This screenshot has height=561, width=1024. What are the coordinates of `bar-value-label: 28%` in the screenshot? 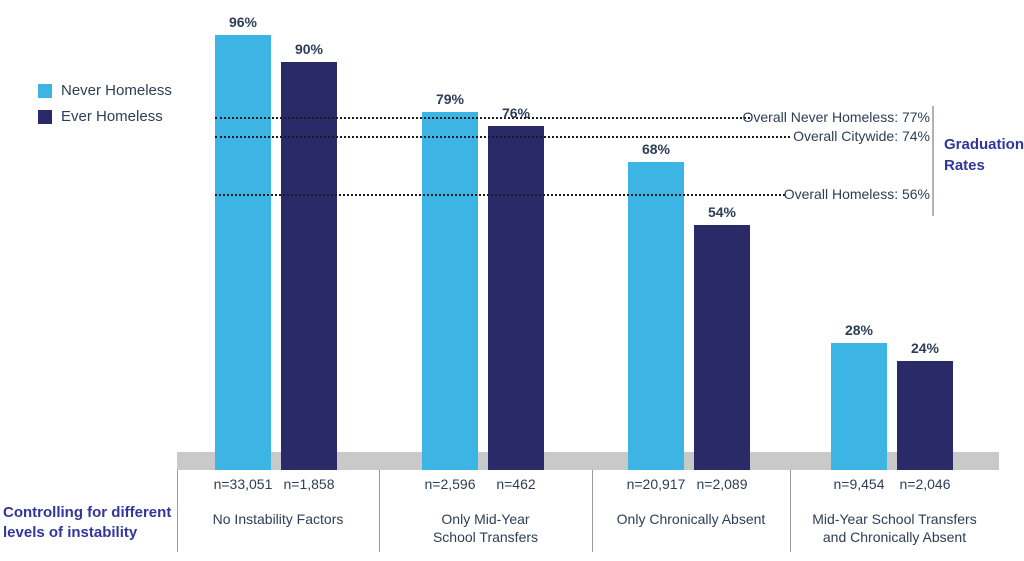 It's located at (859, 330).